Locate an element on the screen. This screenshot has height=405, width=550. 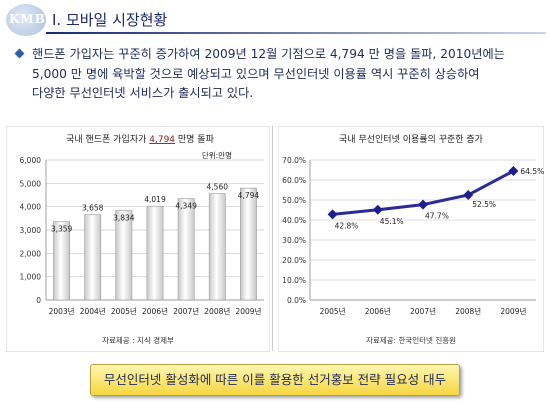
bar-value-label: 4,019 is located at coordinates (155, 199).